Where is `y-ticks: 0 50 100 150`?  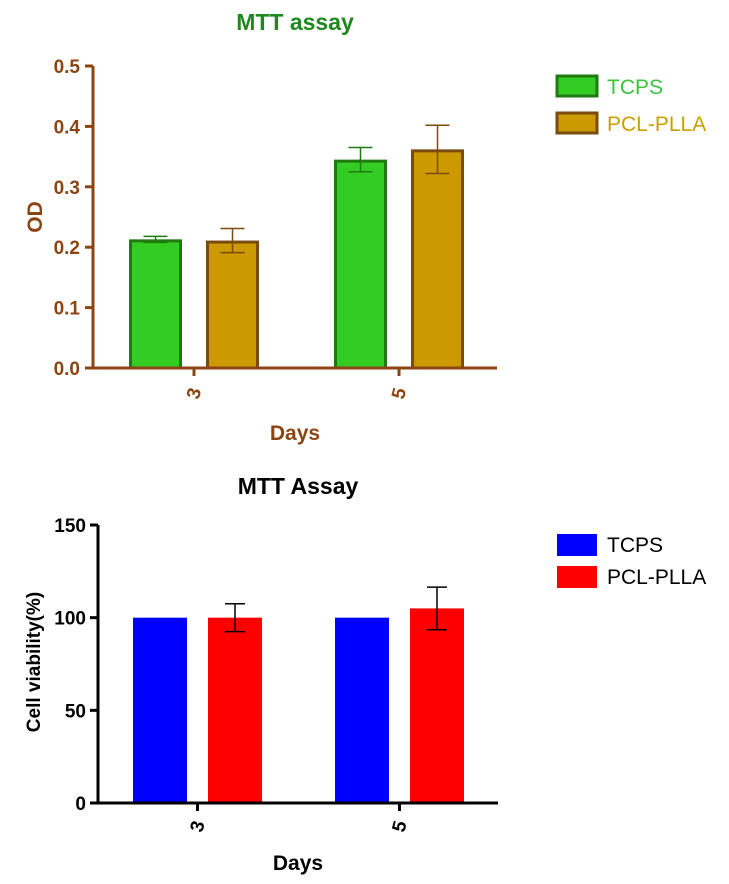 y-ticks: 0 50 100 150 is located at coordinates (76, 665).